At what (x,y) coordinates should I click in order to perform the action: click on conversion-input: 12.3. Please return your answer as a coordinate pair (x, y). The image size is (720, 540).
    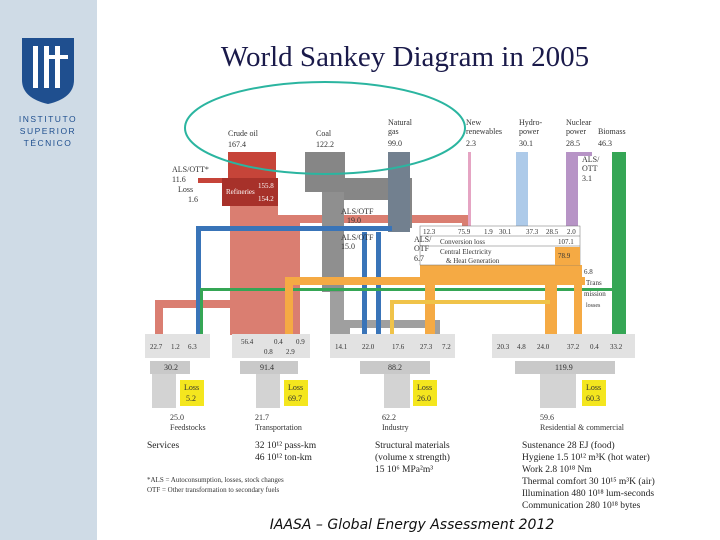
    Looking at the image, I should click on (429, 232).